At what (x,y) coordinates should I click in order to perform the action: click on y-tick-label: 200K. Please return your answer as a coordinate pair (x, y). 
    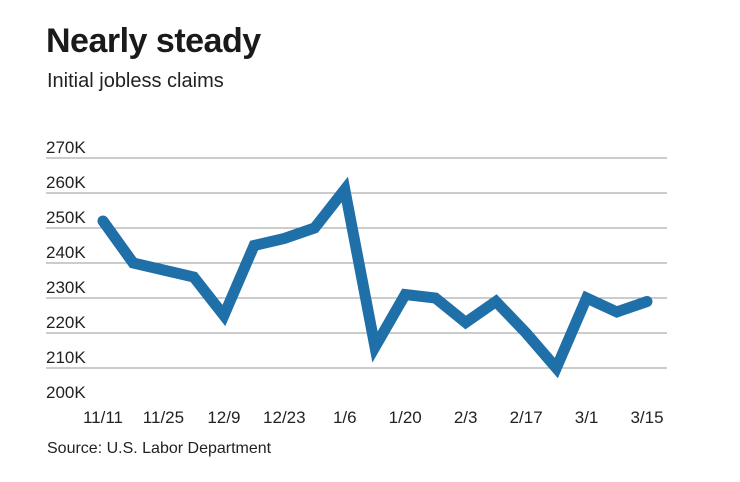
    Looking at the image, I should click on (66, 392).